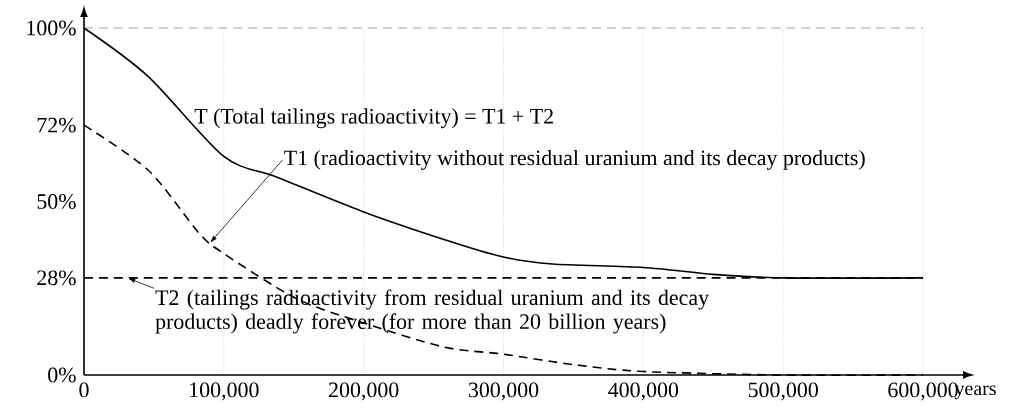 This screenshot has height=414, width=1010. Describe the element at coordinates (503, 391) in the screenshot. I see `x-tick-label: 300,000` at that location.